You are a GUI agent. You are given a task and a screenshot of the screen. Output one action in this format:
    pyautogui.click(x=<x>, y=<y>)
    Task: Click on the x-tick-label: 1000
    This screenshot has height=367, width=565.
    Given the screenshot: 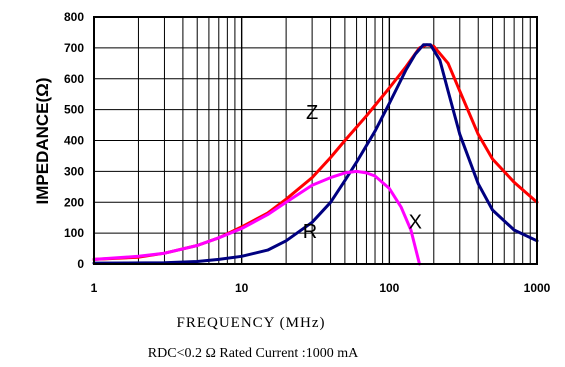 What is the action you would take?
    pyautogui.click(x=537, y=288)
    